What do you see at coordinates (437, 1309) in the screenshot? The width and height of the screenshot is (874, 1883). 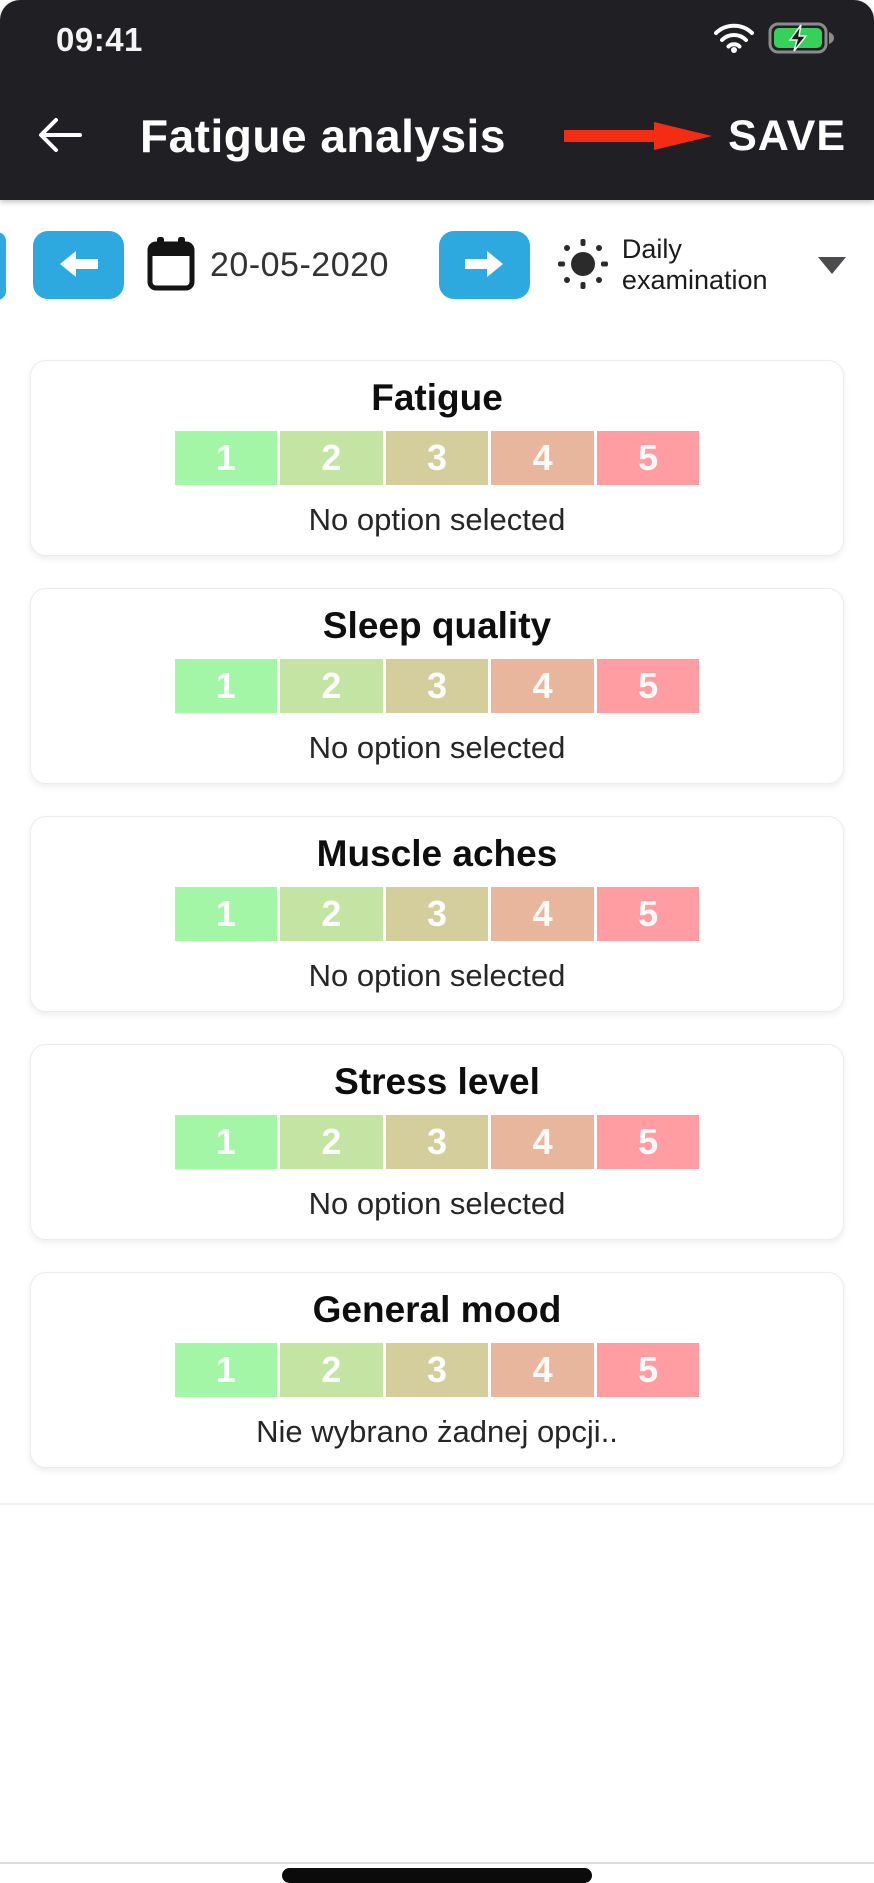 I see `card-title: General mood` at bounding box center [437, 1309].